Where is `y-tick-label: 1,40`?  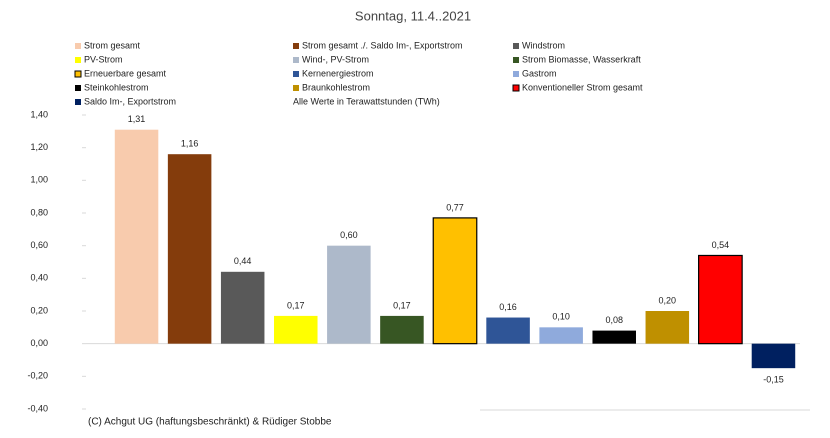
y-tick-label: 1,40 is located at coordinates (39, 114).